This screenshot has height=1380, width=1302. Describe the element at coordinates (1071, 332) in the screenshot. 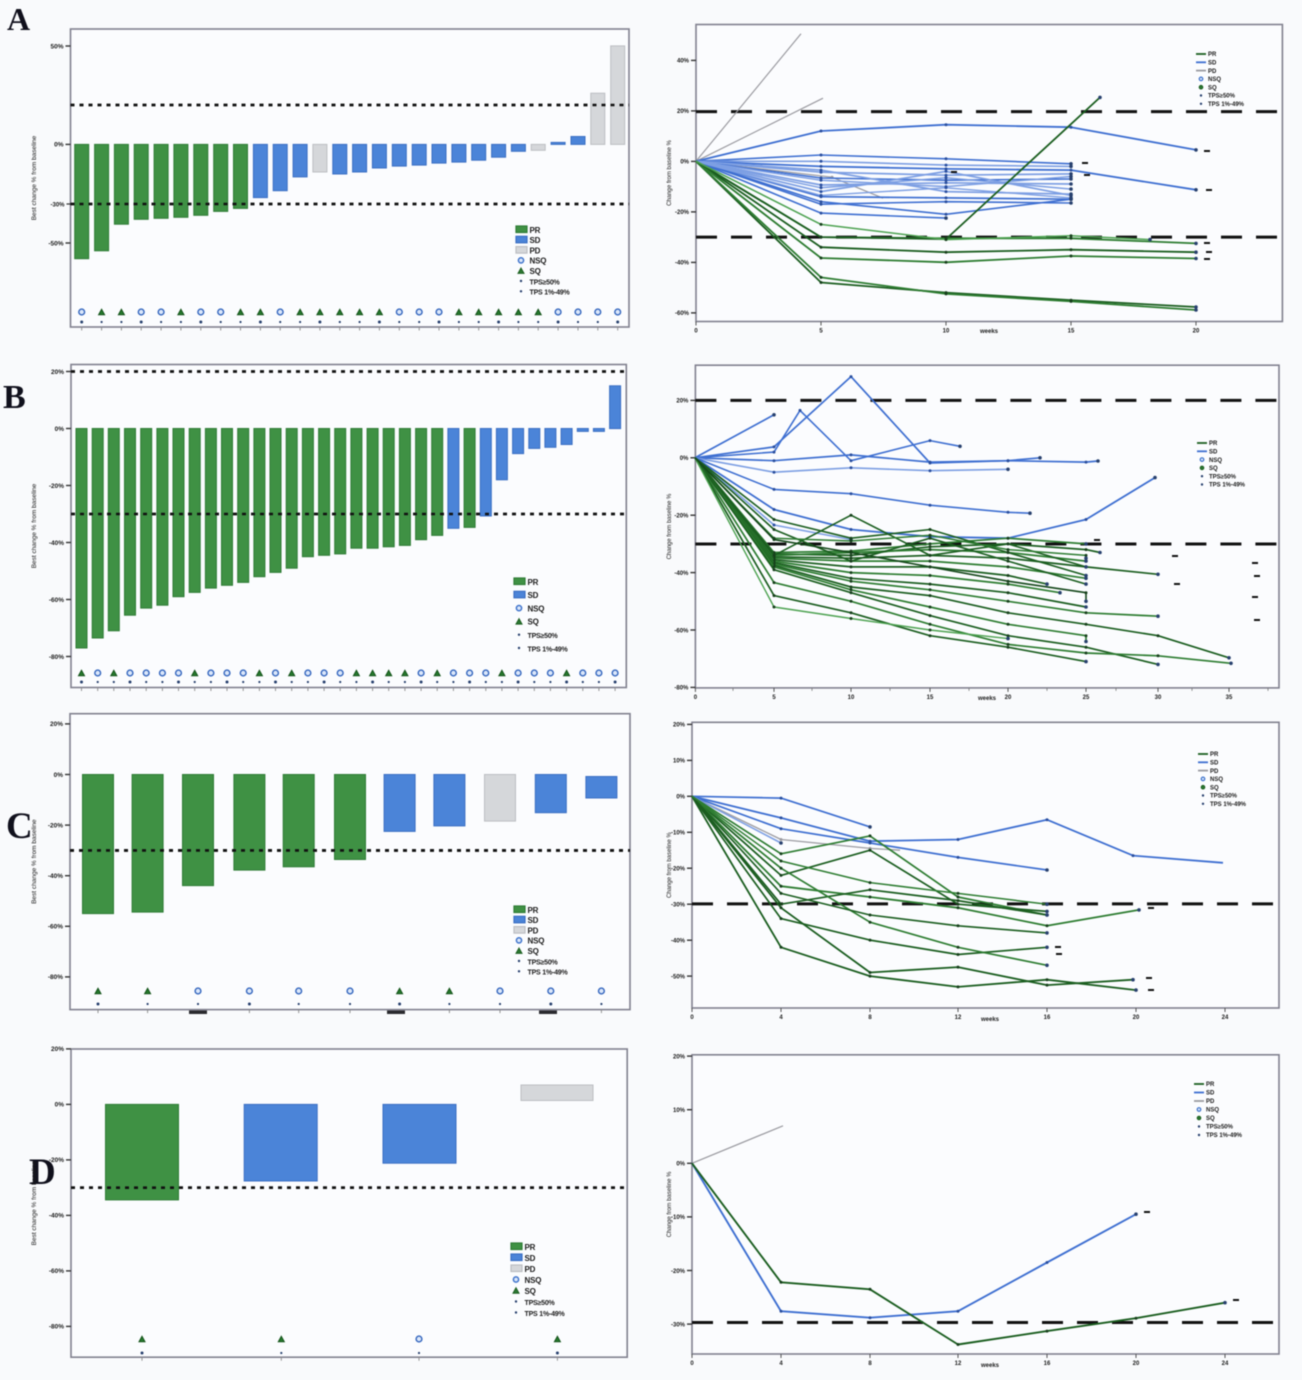

I see `svg-text: 15` at that location.